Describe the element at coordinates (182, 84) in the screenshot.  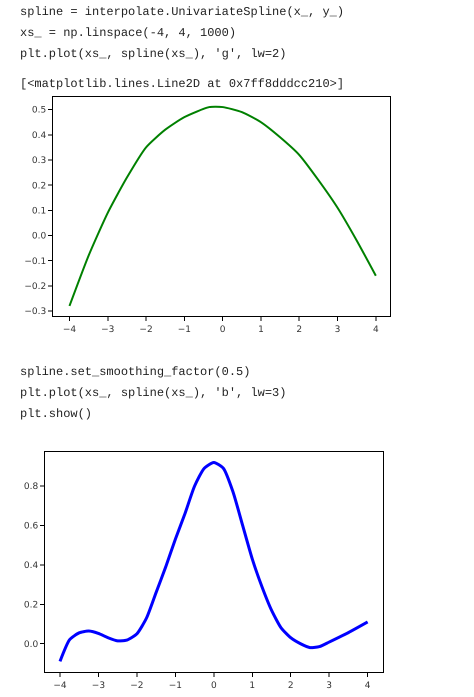
I see `text: [<matplotlib.lines.Line2D at 0x7ff8dddcc210>]` at that location.